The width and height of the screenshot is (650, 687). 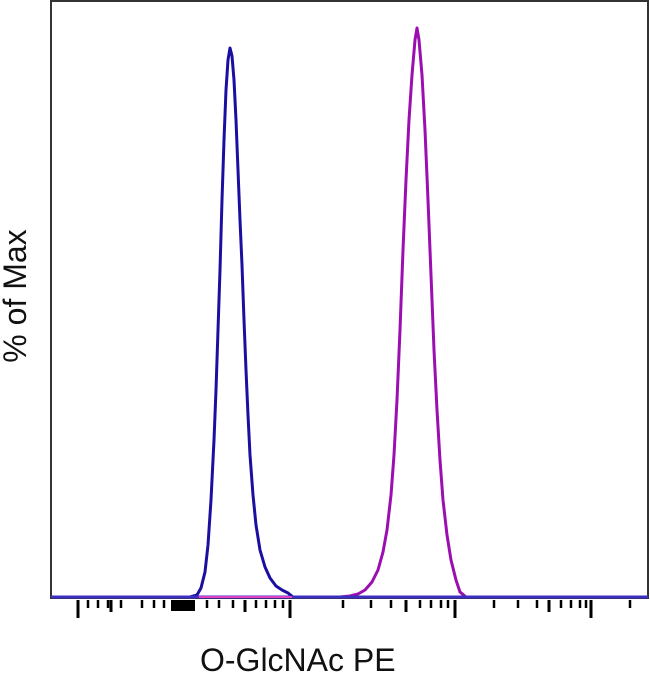 I want to click on x-axis-ticks, so click(x=354, y=609).